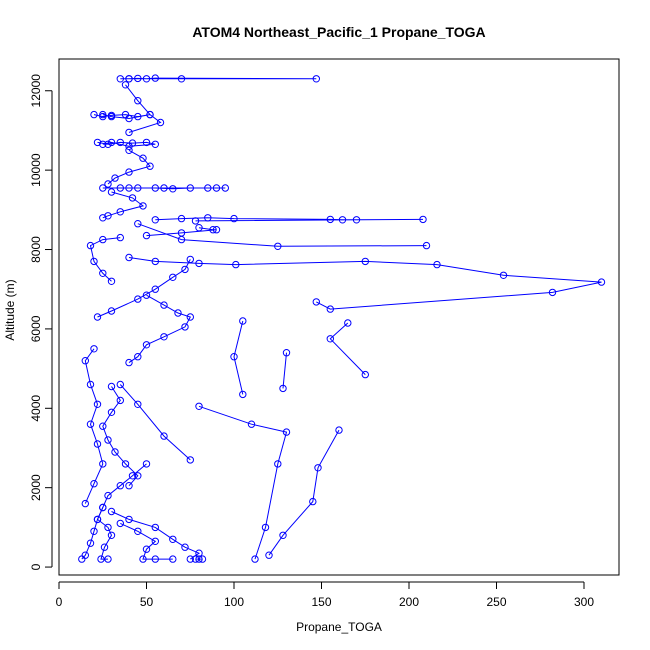  What do you see at coordinates (36, 170) in the screenshot?
I see `y-tick-label: 10000` at bounding box center [36, 170].